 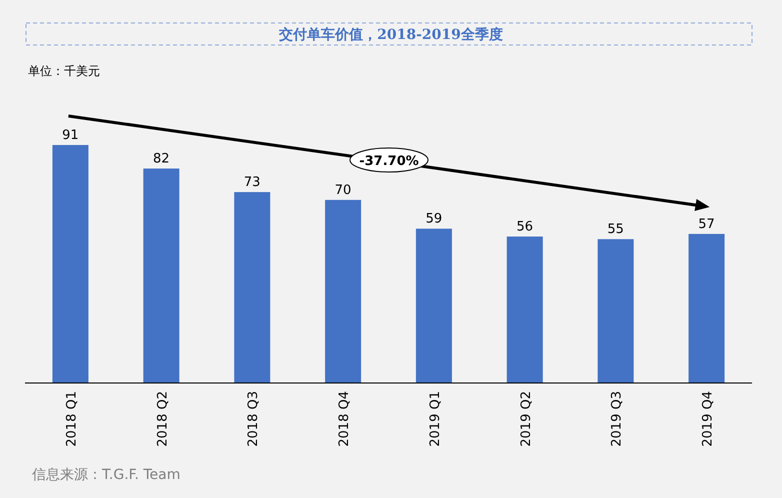 I want to click on x-tick-label: 2019 Q2, so click(x=526, y=419).